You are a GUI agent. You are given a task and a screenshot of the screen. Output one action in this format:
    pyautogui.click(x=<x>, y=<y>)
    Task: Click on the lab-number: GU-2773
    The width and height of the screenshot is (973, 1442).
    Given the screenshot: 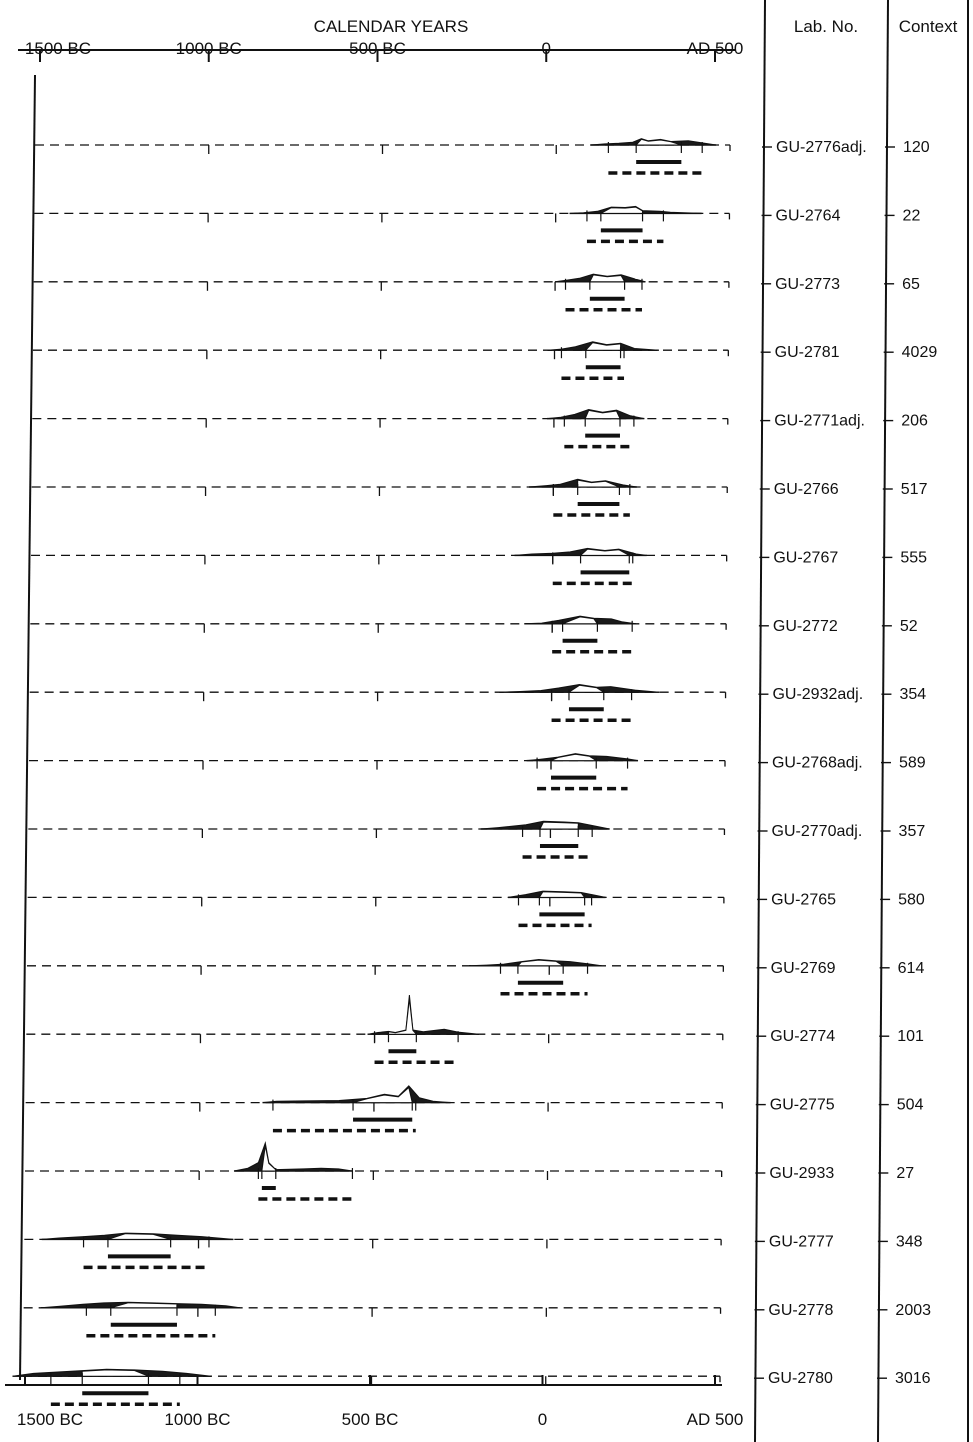 What is the action you would take?
    pyautogui.click(x=807, y=284)
    